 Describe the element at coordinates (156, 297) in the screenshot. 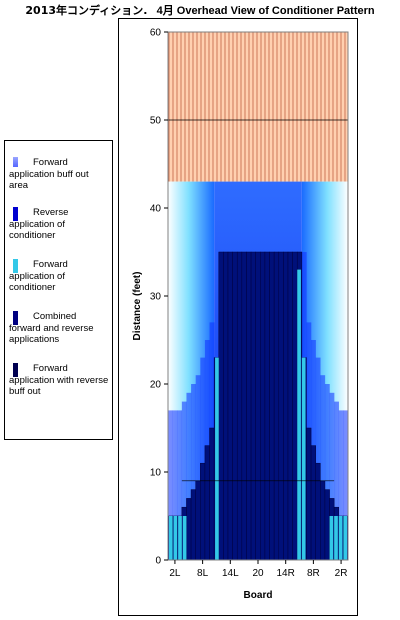

I see `y-tick-label: 30` at that location.